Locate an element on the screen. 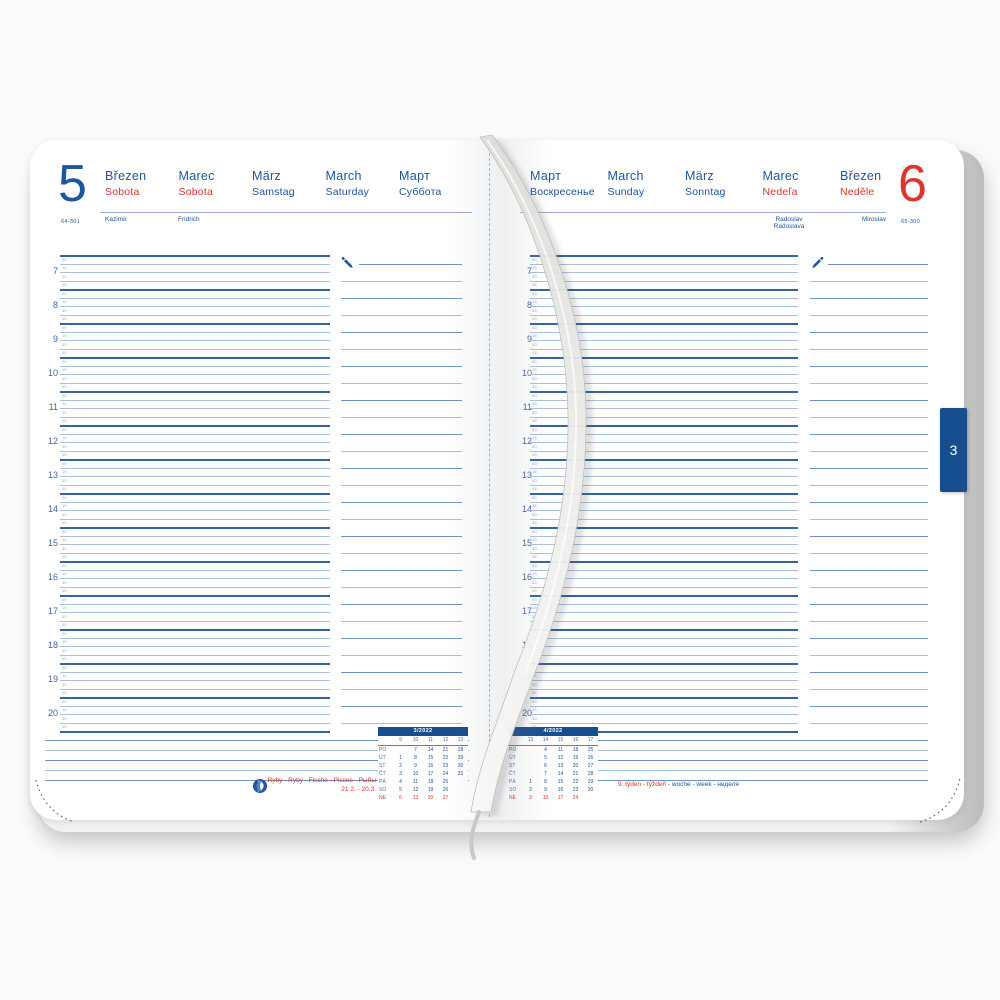 The width and height of the screenshot is (1000, 1000). name-day: Kazimír is located at coordinates (136, 219).